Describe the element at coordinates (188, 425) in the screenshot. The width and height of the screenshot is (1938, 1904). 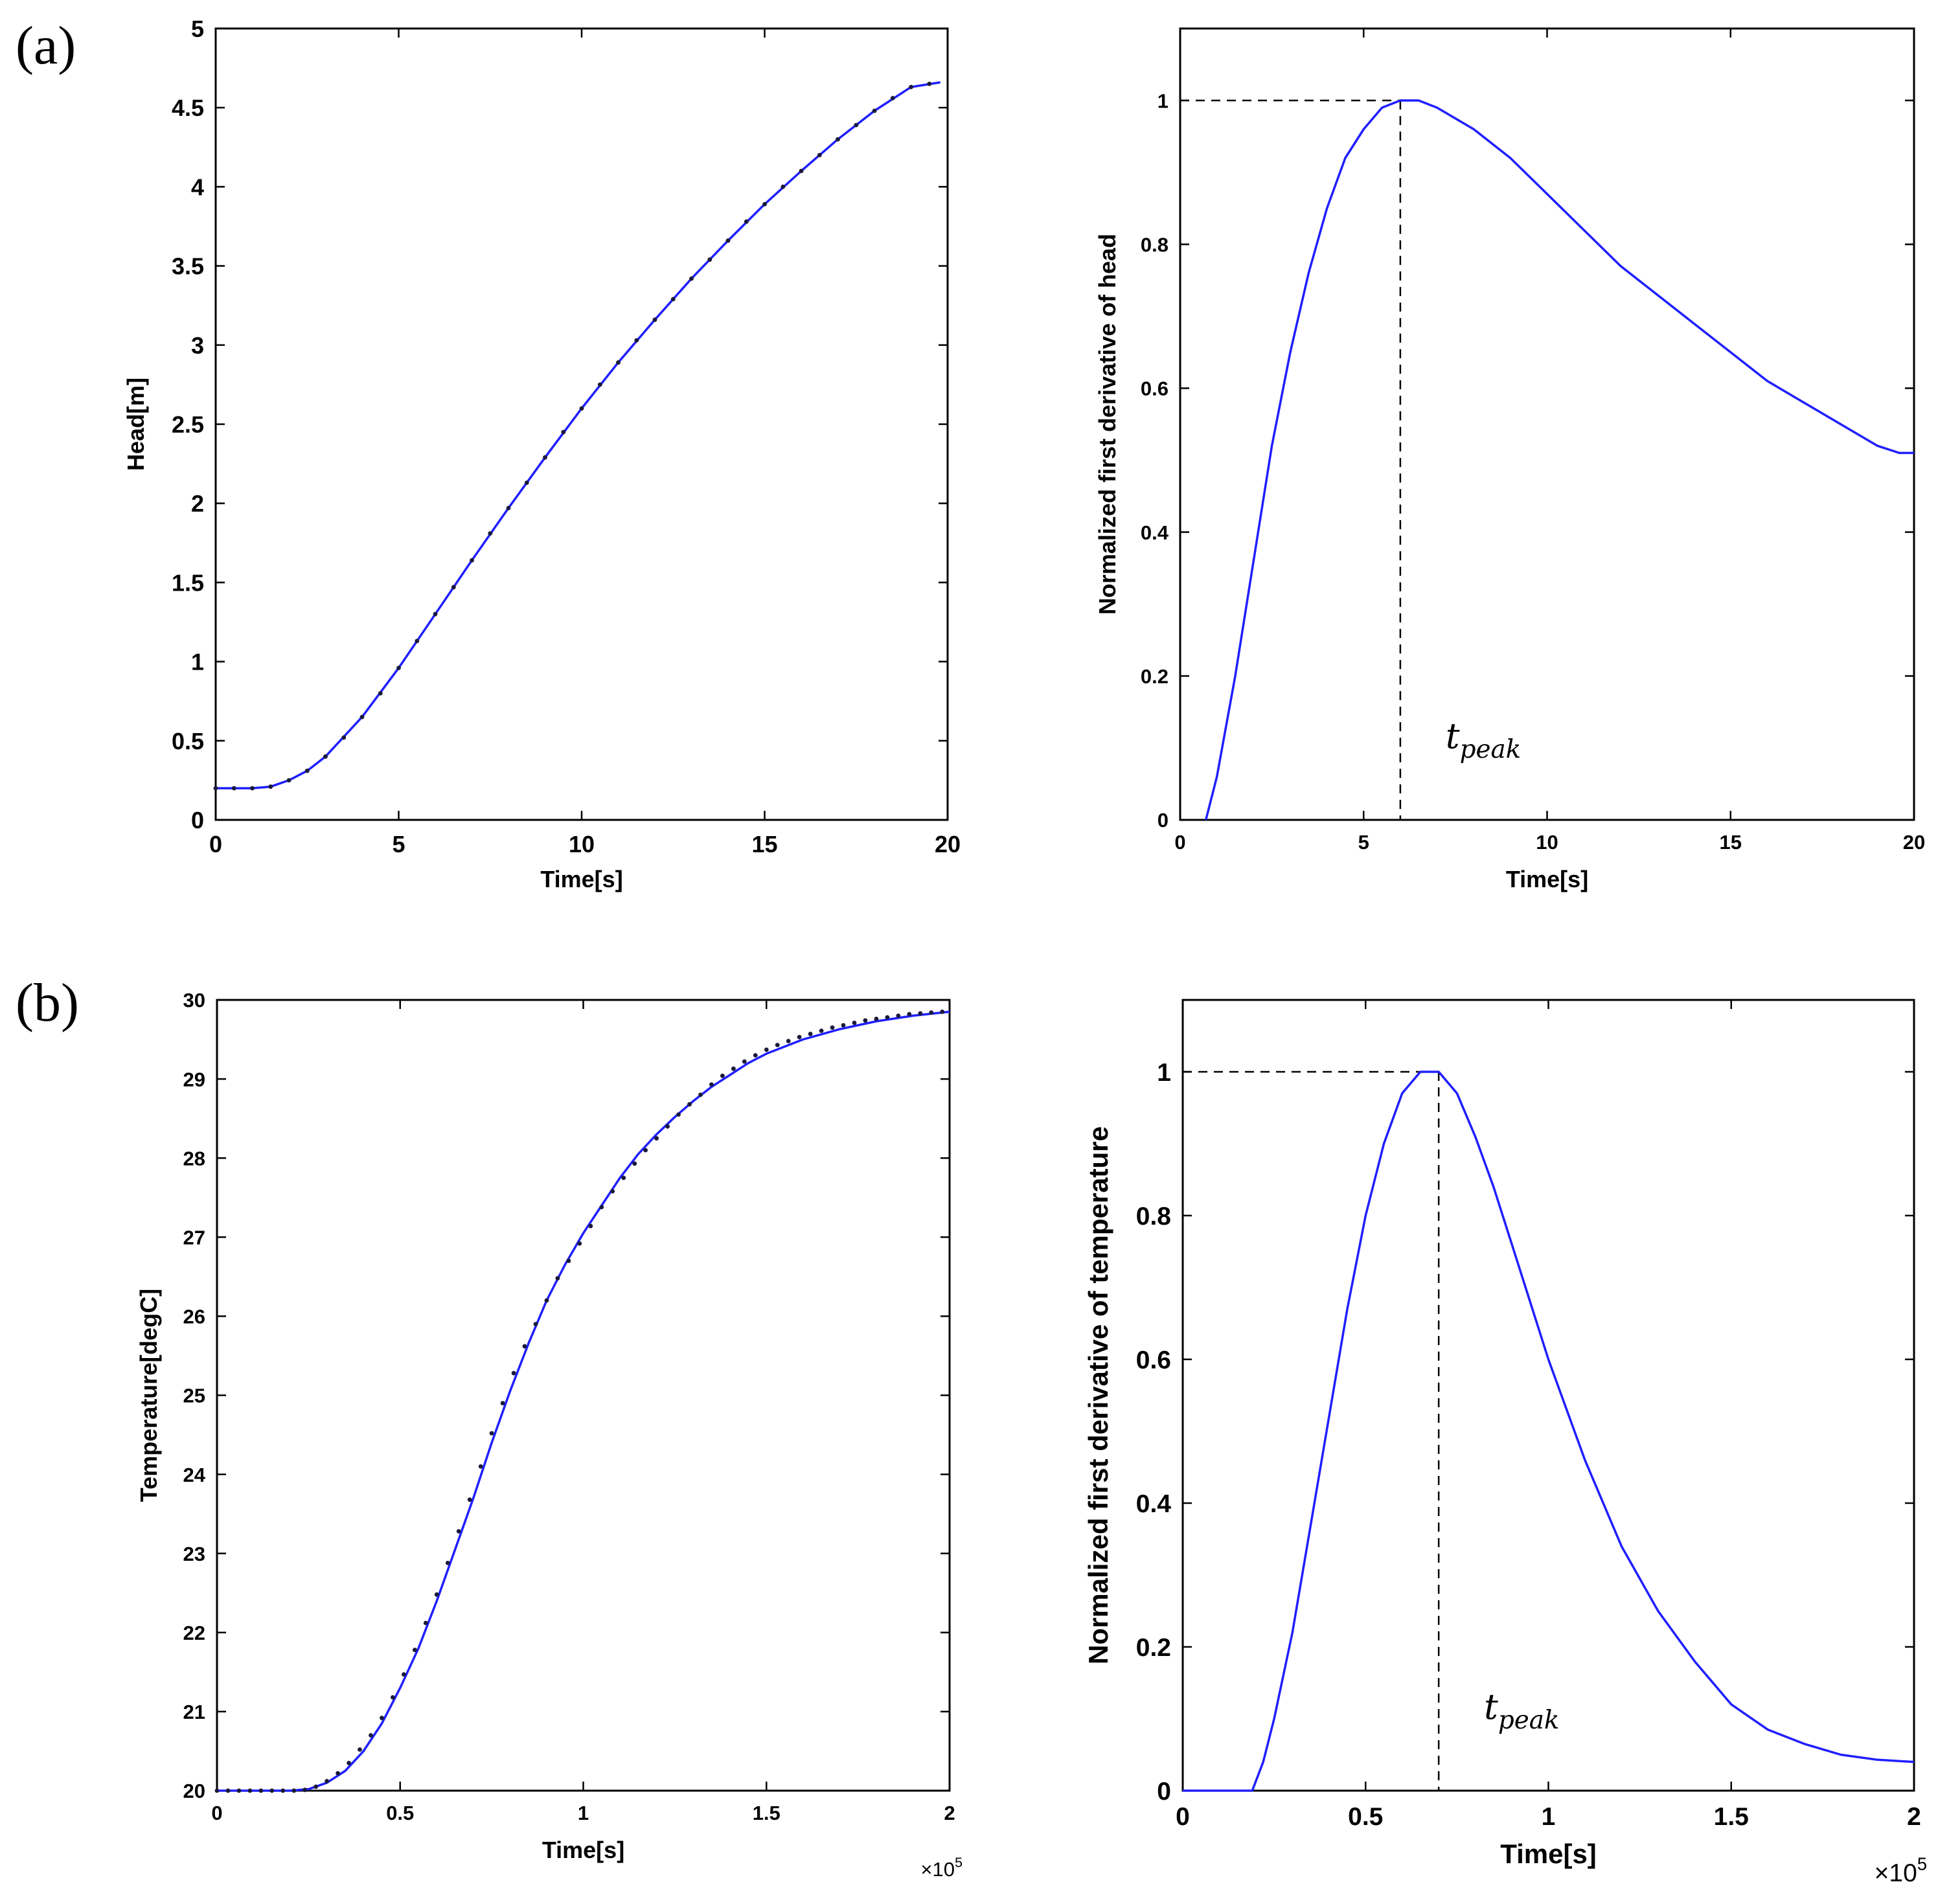
I see `y-tick-label: 2.5` at that location.